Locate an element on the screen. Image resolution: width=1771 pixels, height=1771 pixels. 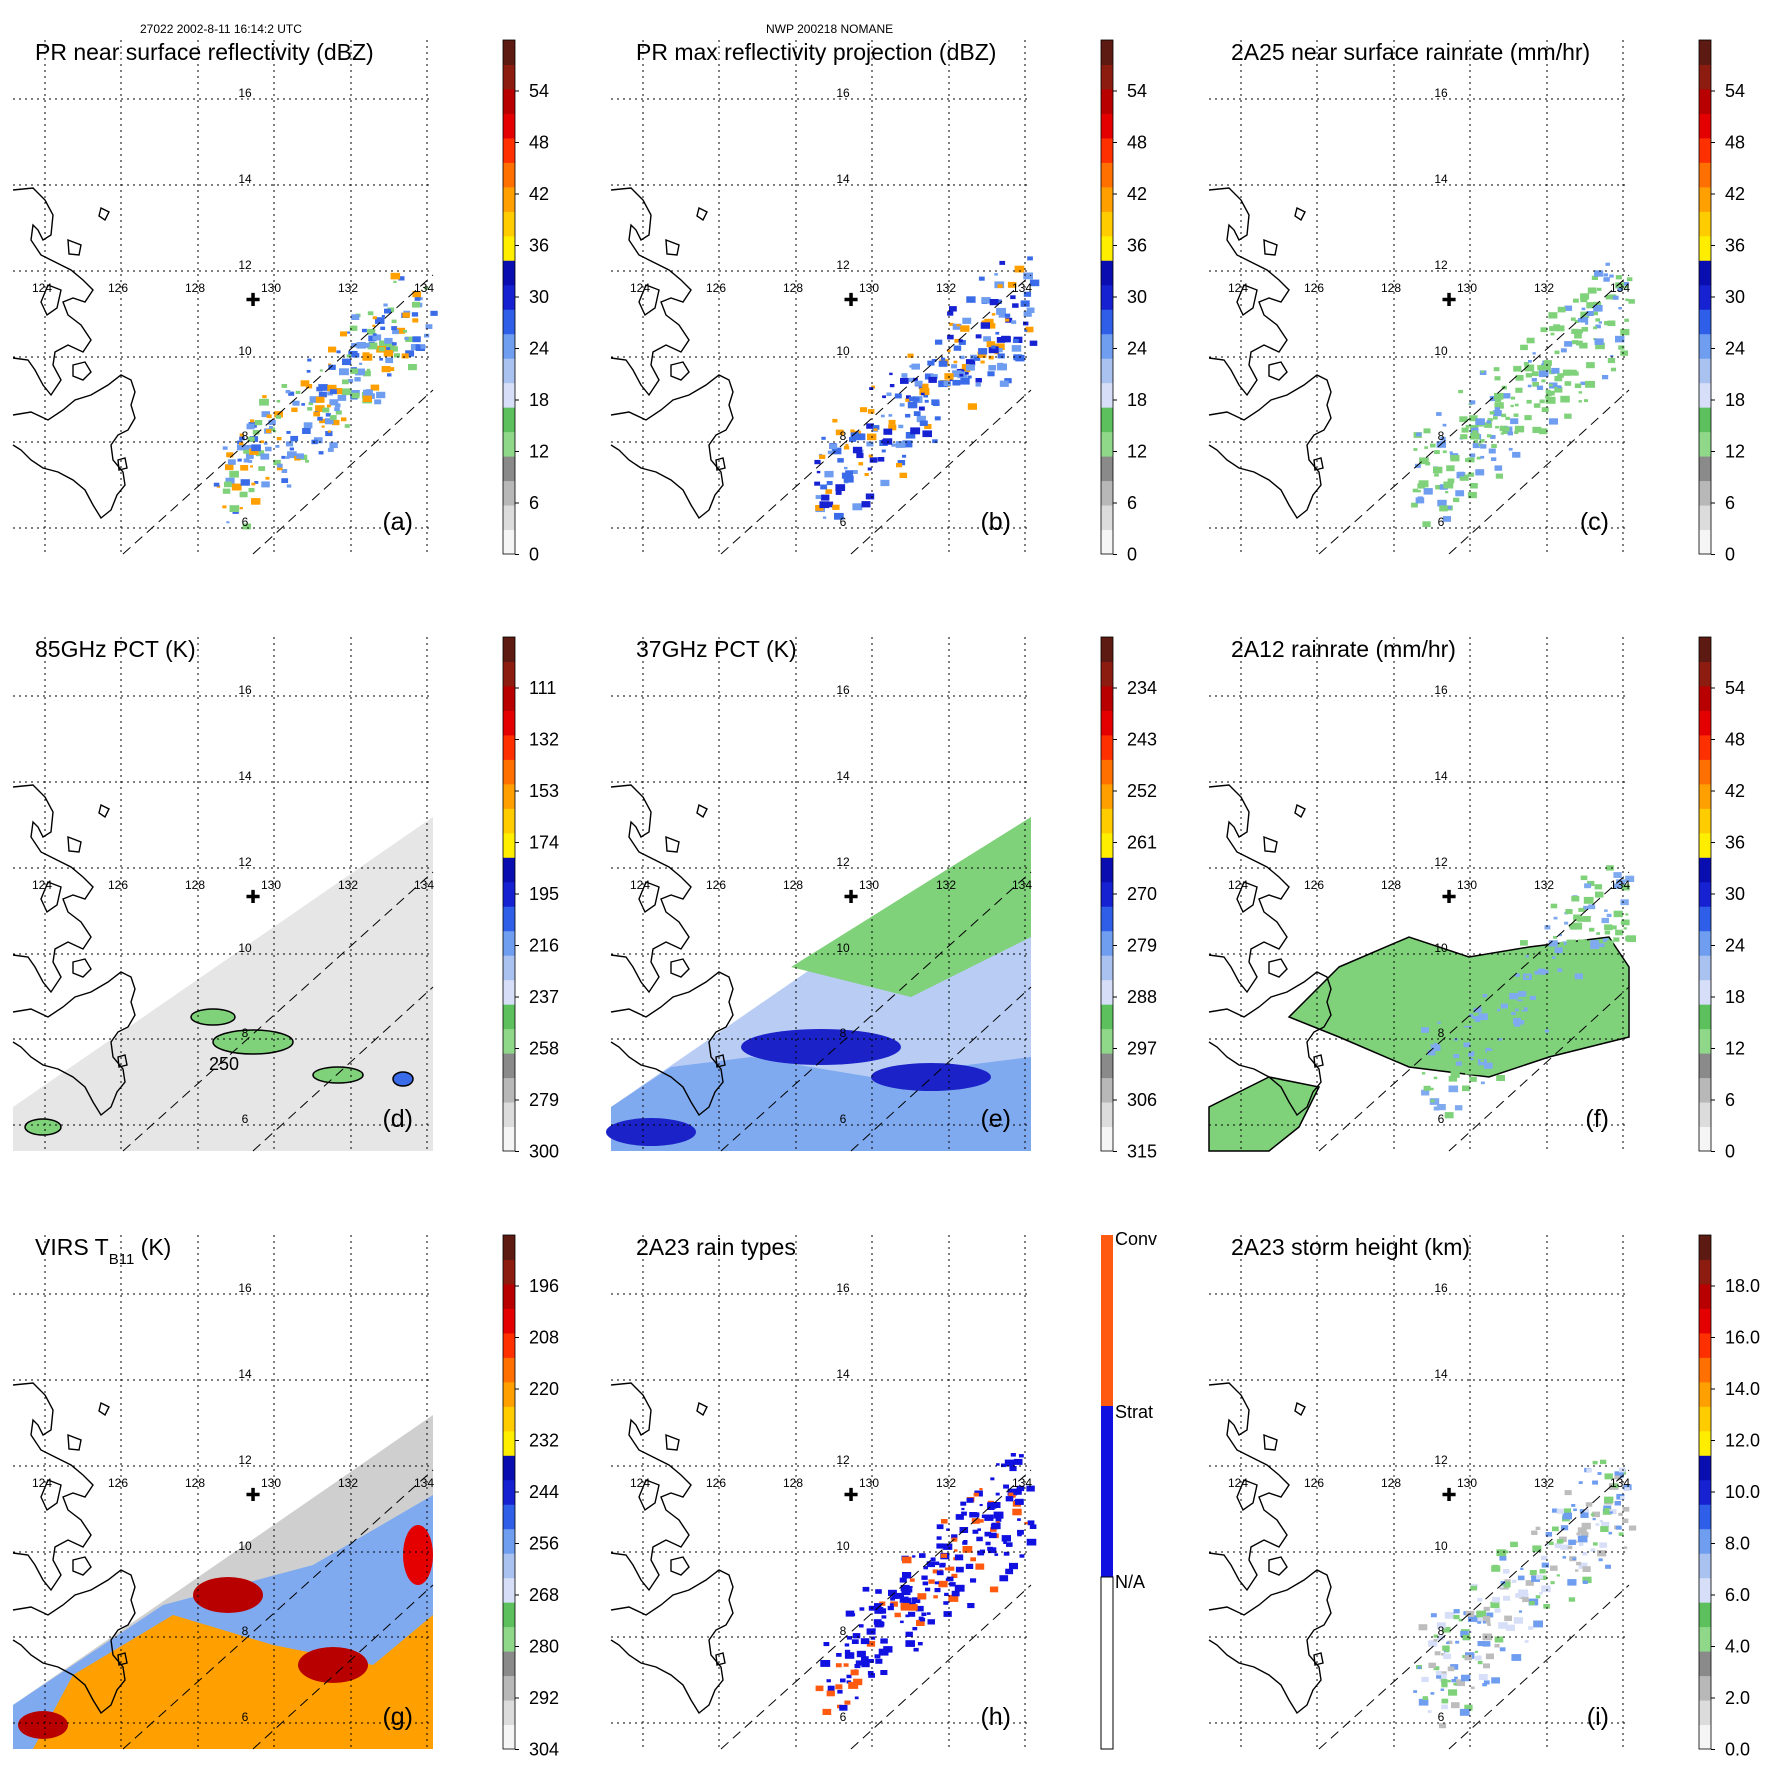
lon-label: 128 is located at coordinates (793, 885).